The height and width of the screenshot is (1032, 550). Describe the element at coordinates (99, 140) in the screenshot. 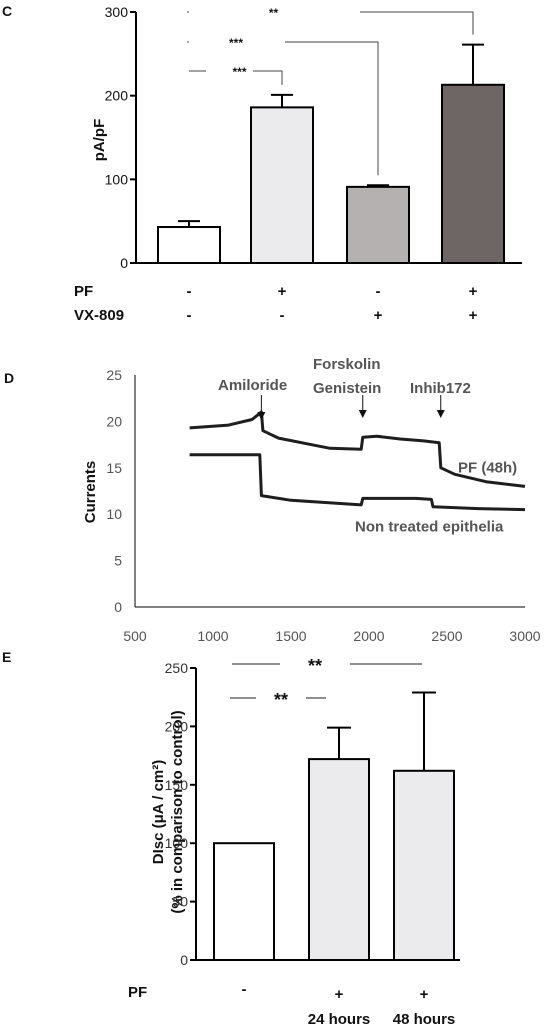

I see `panel-c-ylabel: pA/pF` at that location.